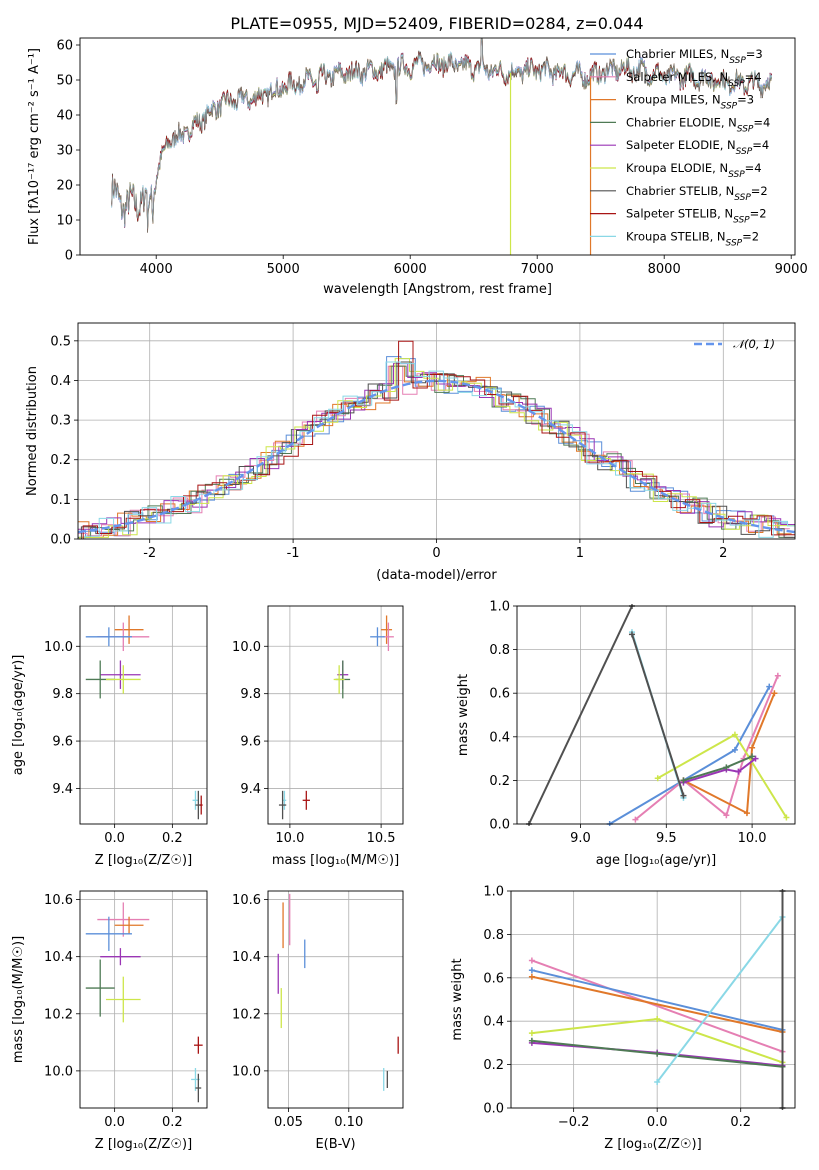 Image resolution: width=819 pixels, height=1170 pixels. I want to click on y-tick-label: 60, so click(64, 46).